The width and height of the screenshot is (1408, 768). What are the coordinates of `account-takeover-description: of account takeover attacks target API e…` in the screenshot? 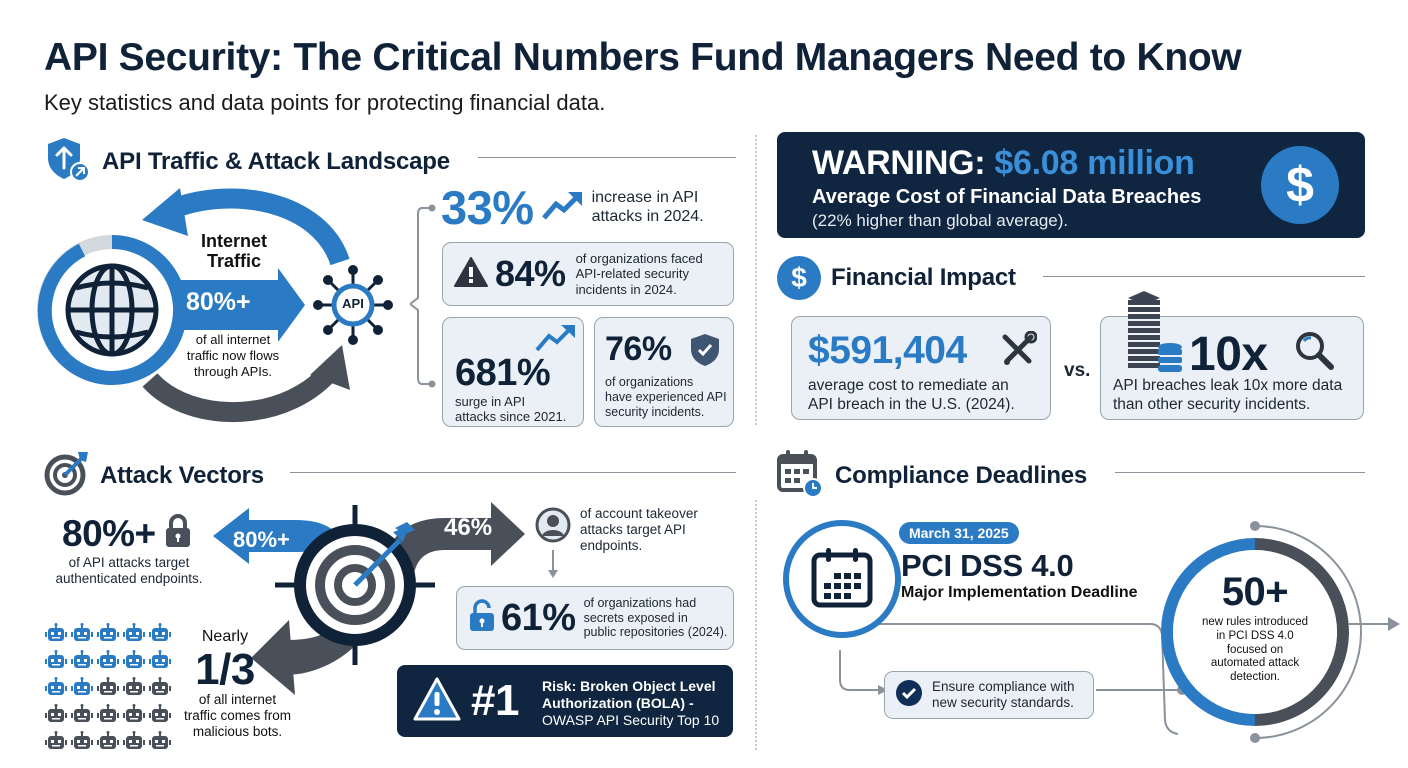 It's located at (639, 530).